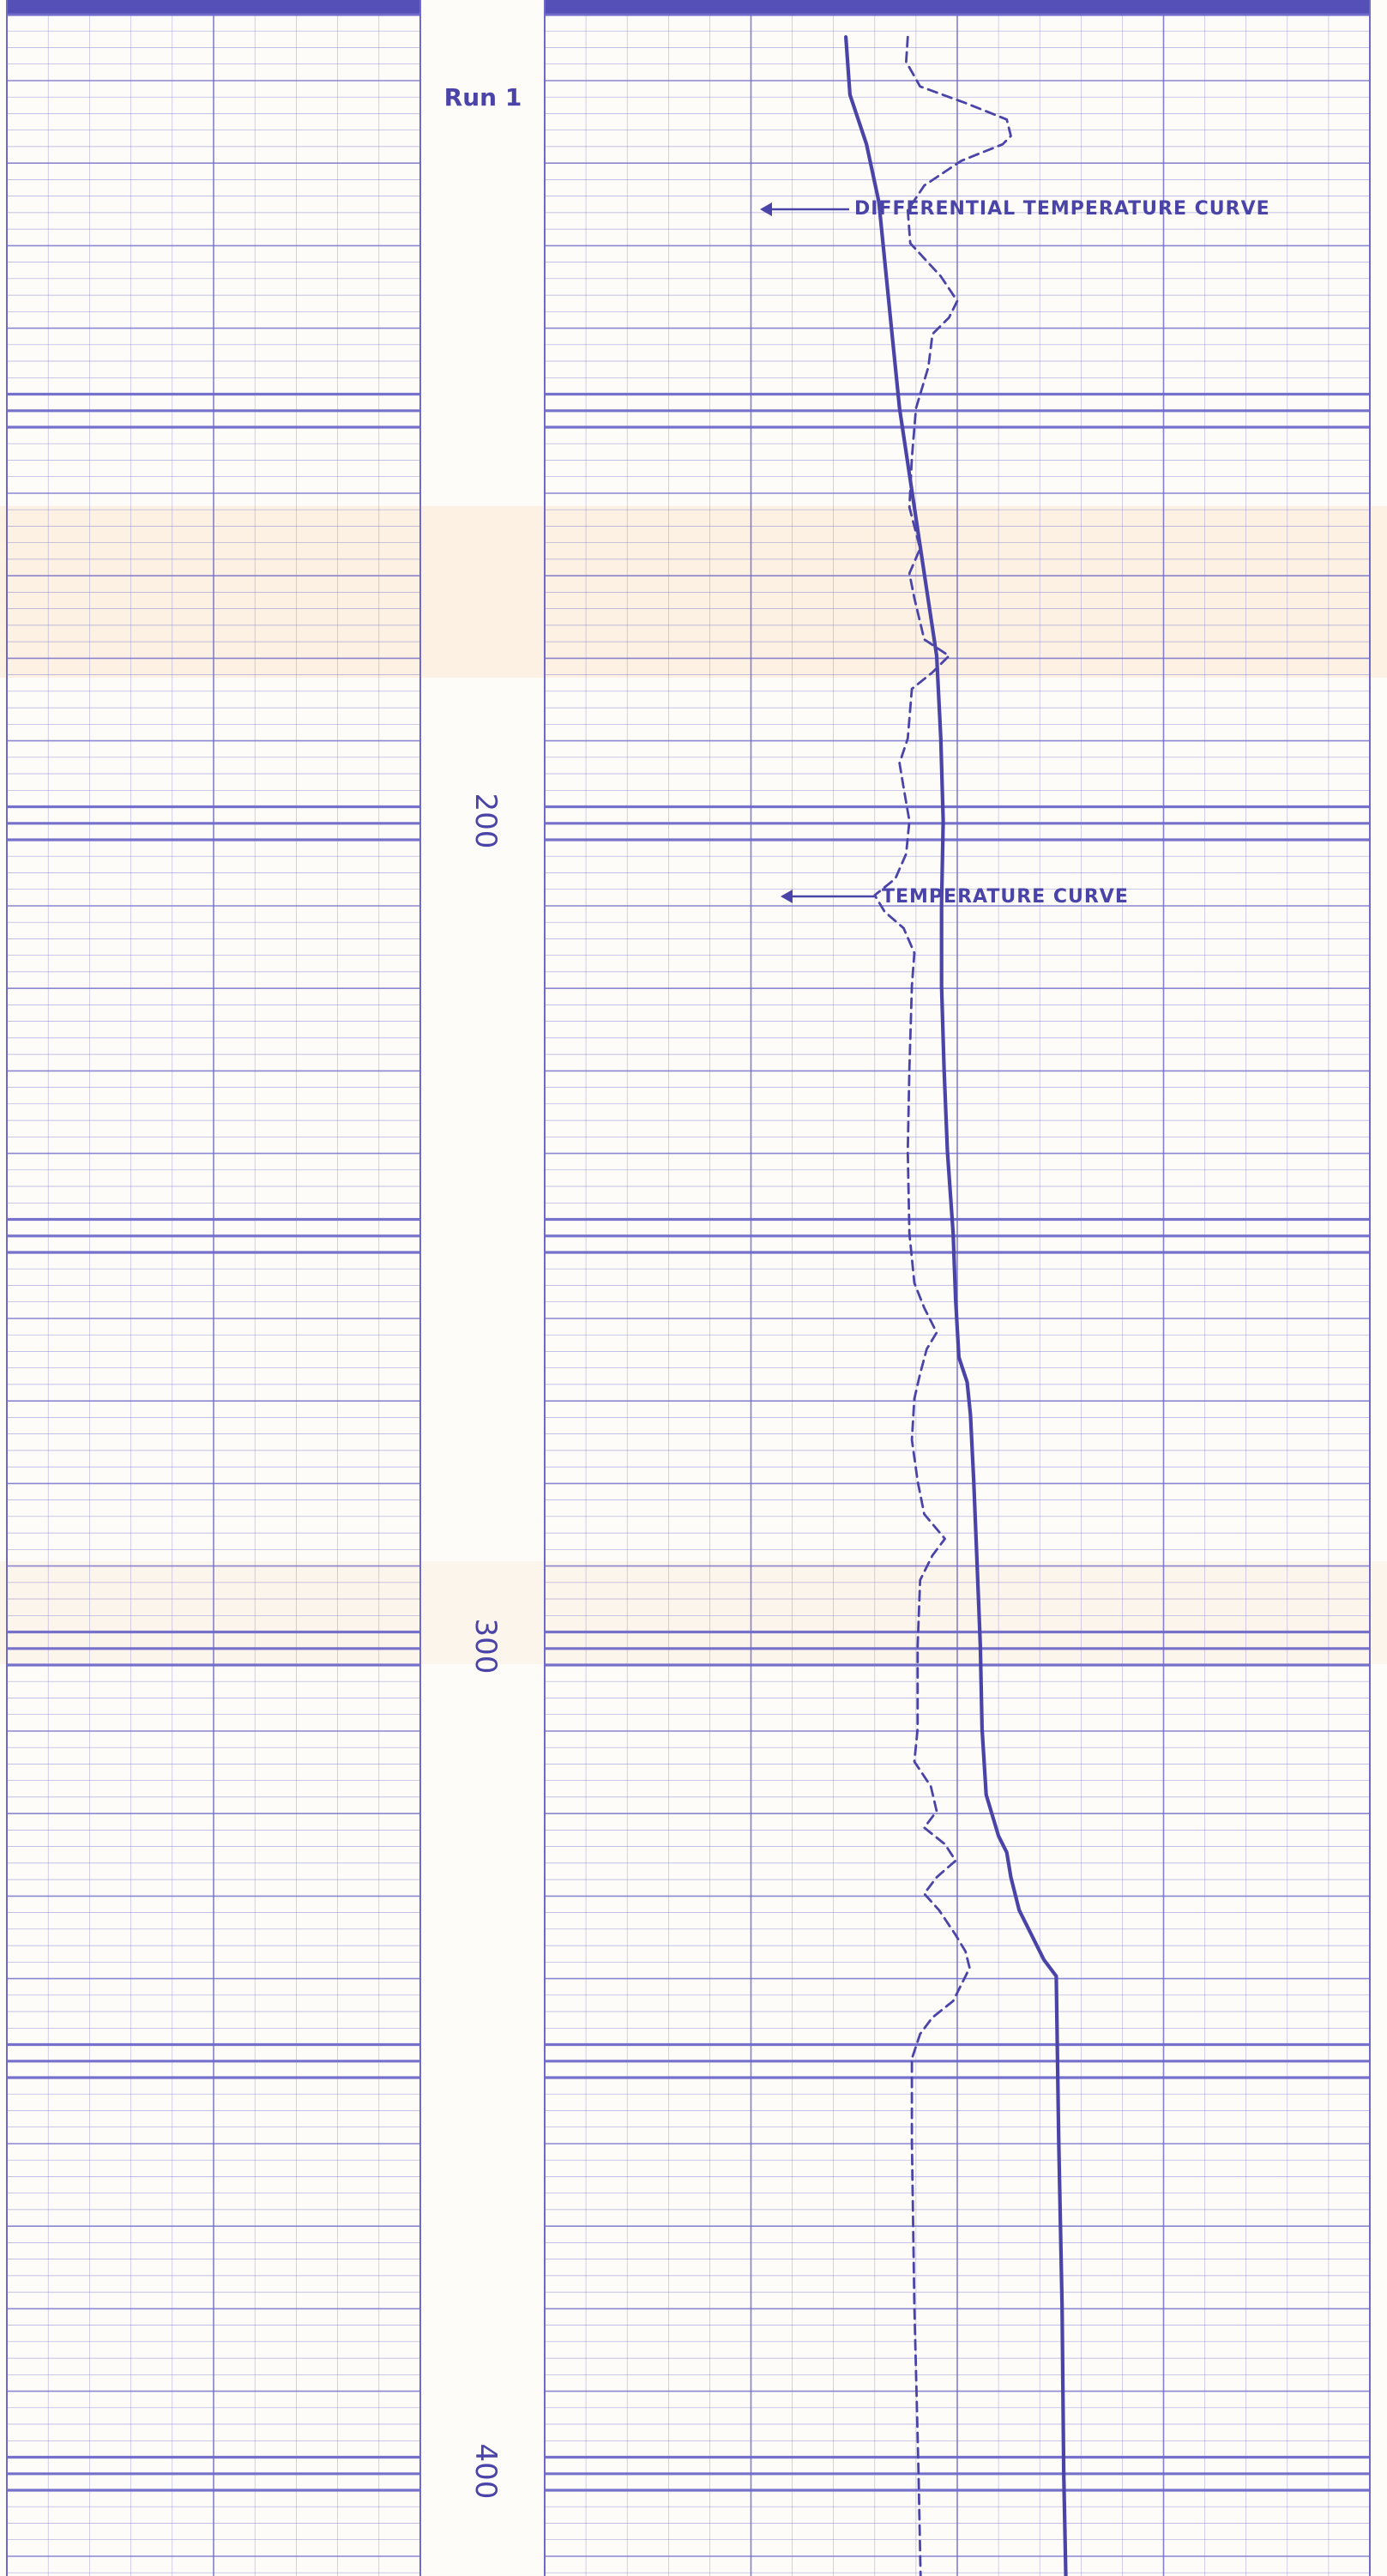  What do you see at coordinates (485, 2472) in the screenshot?
I see `depth-tick-label: 400` at bounding box center [485, 2472].